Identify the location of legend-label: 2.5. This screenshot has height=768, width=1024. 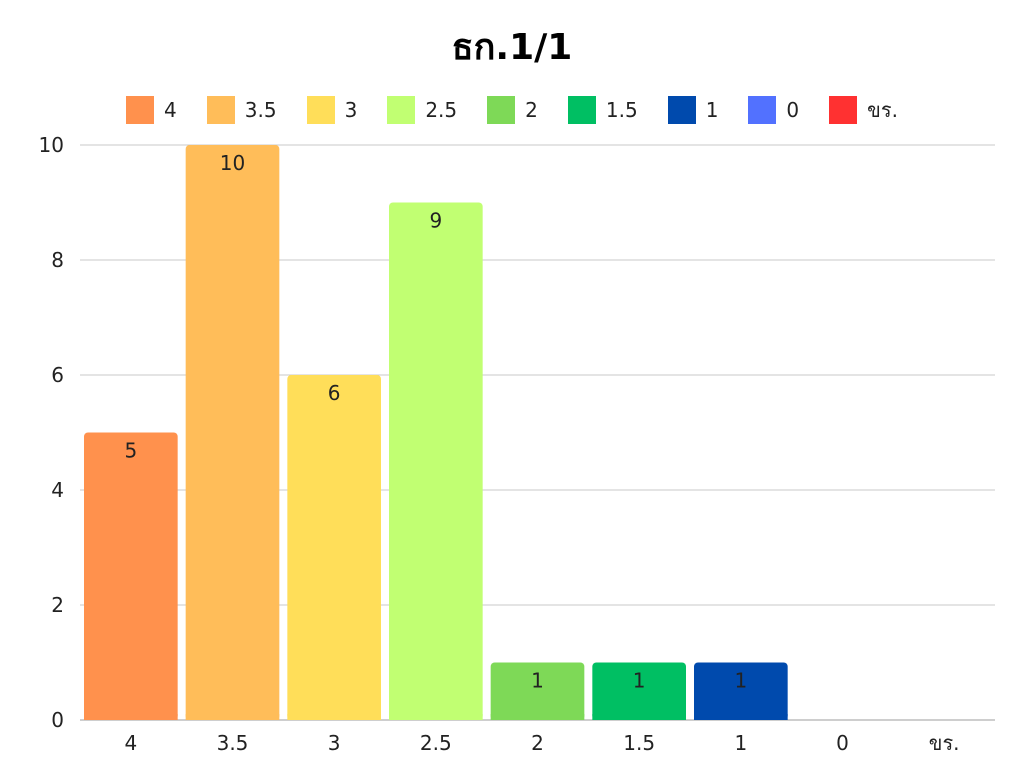
(441, 110).